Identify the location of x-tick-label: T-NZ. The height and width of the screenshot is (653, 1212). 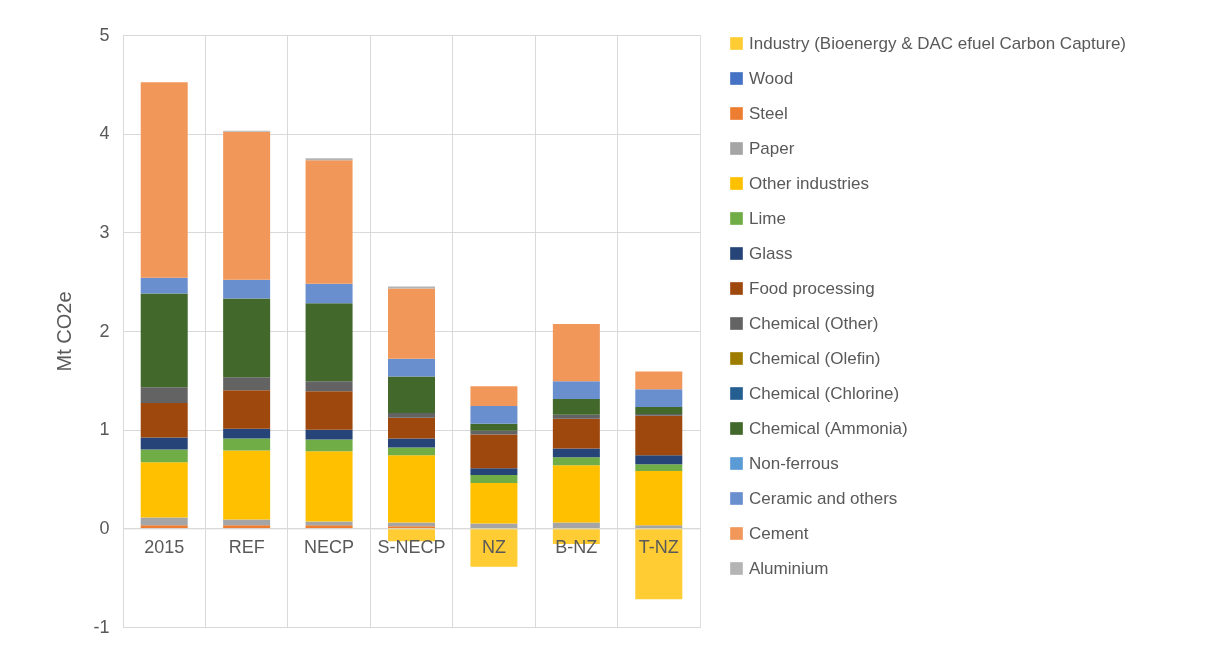
(658, 546).